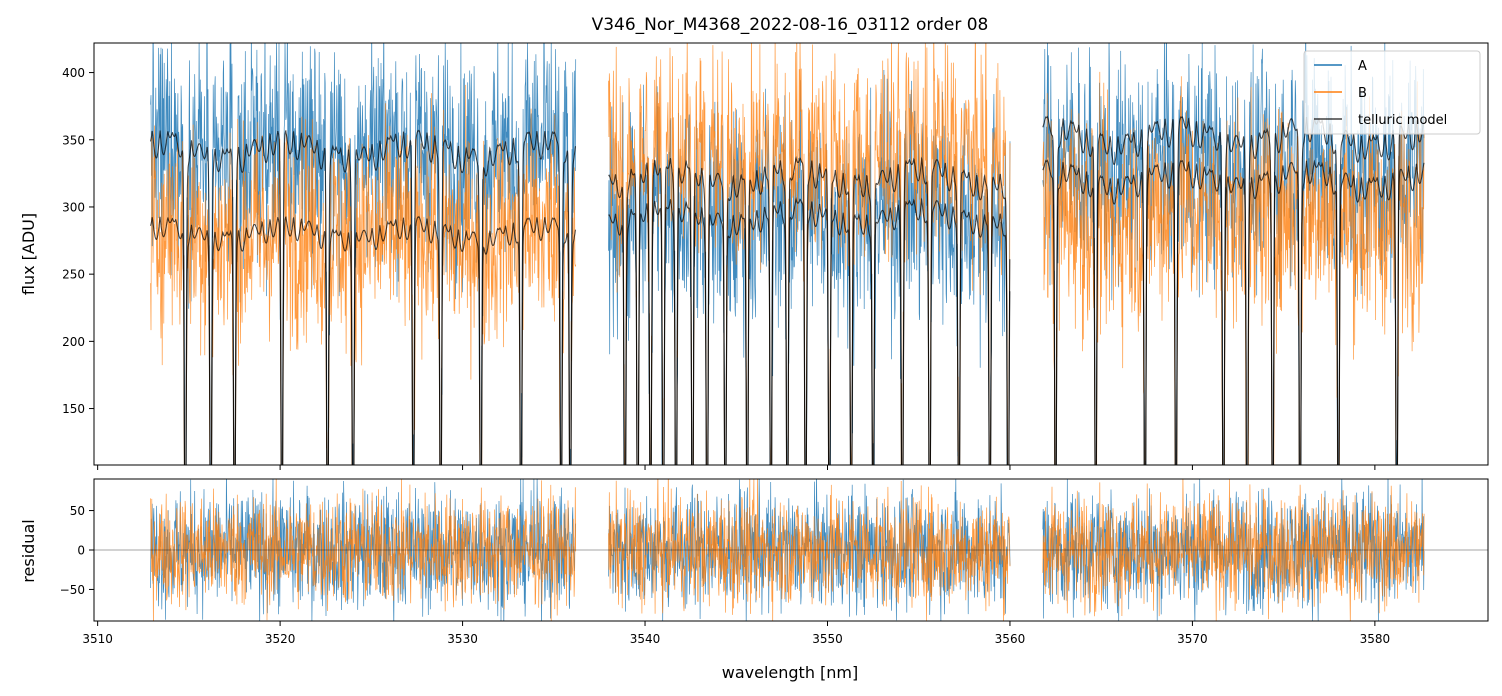 This screenshot has width=1502, height=696. Describe the element at coordinates (462, 639) in the screenshot. I see `wavelength-tick-label: 3530` at that location.